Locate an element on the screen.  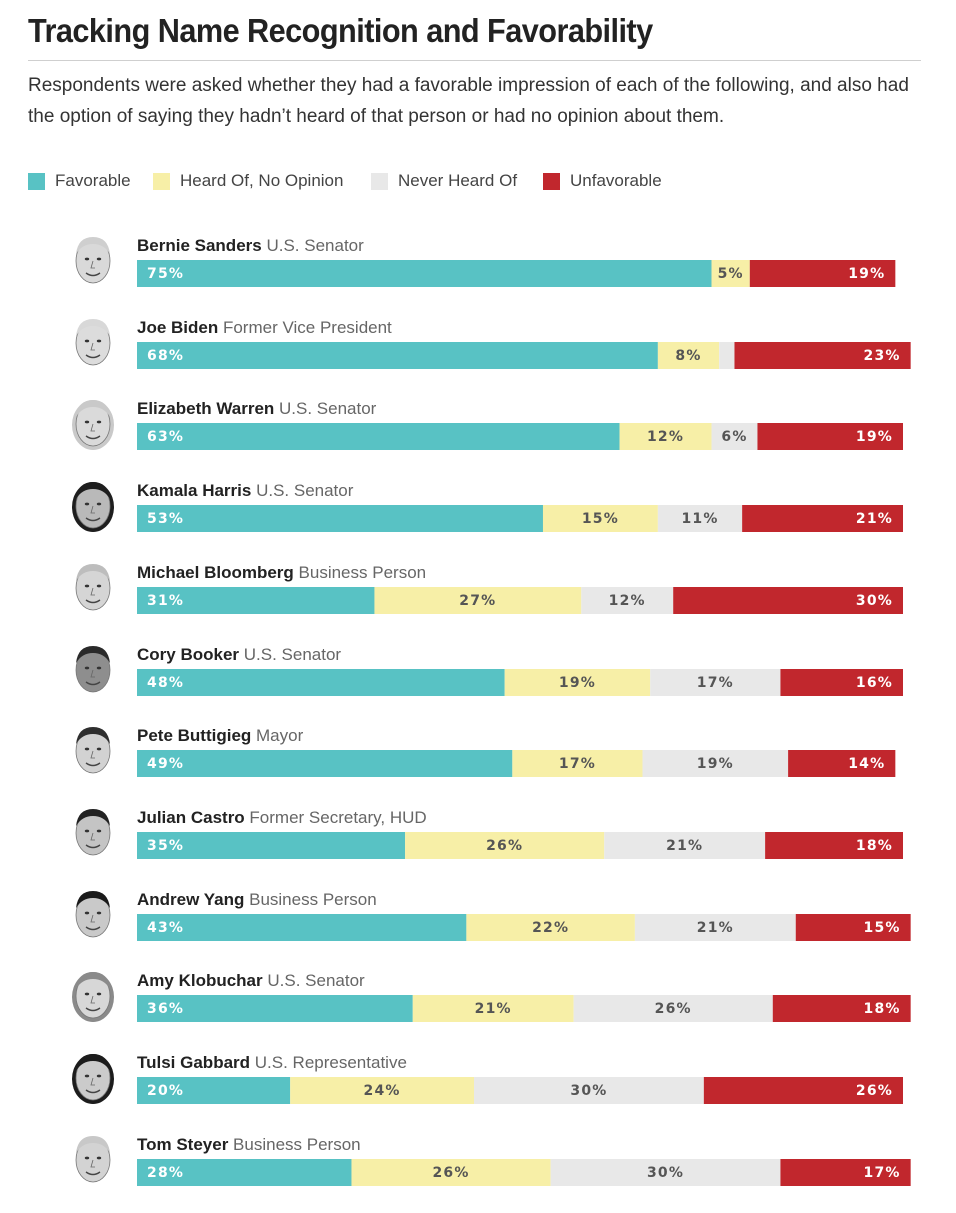
stacked-bar: 35% 26% 21% 18% is located at coordinates (520, 845).